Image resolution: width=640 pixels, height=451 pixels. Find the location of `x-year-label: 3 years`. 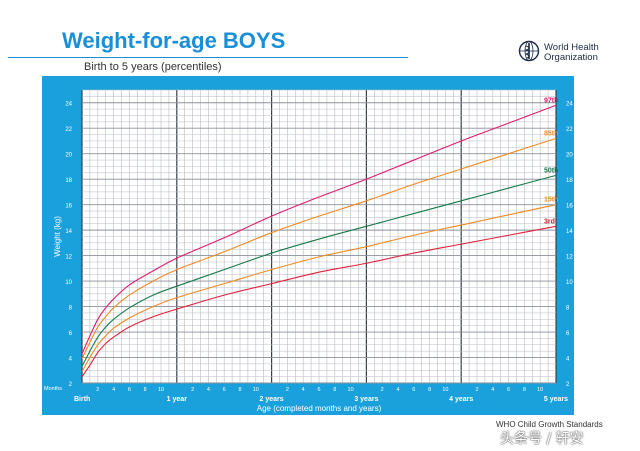

x-year-label: 3 years is located at coordinates (366, 399).